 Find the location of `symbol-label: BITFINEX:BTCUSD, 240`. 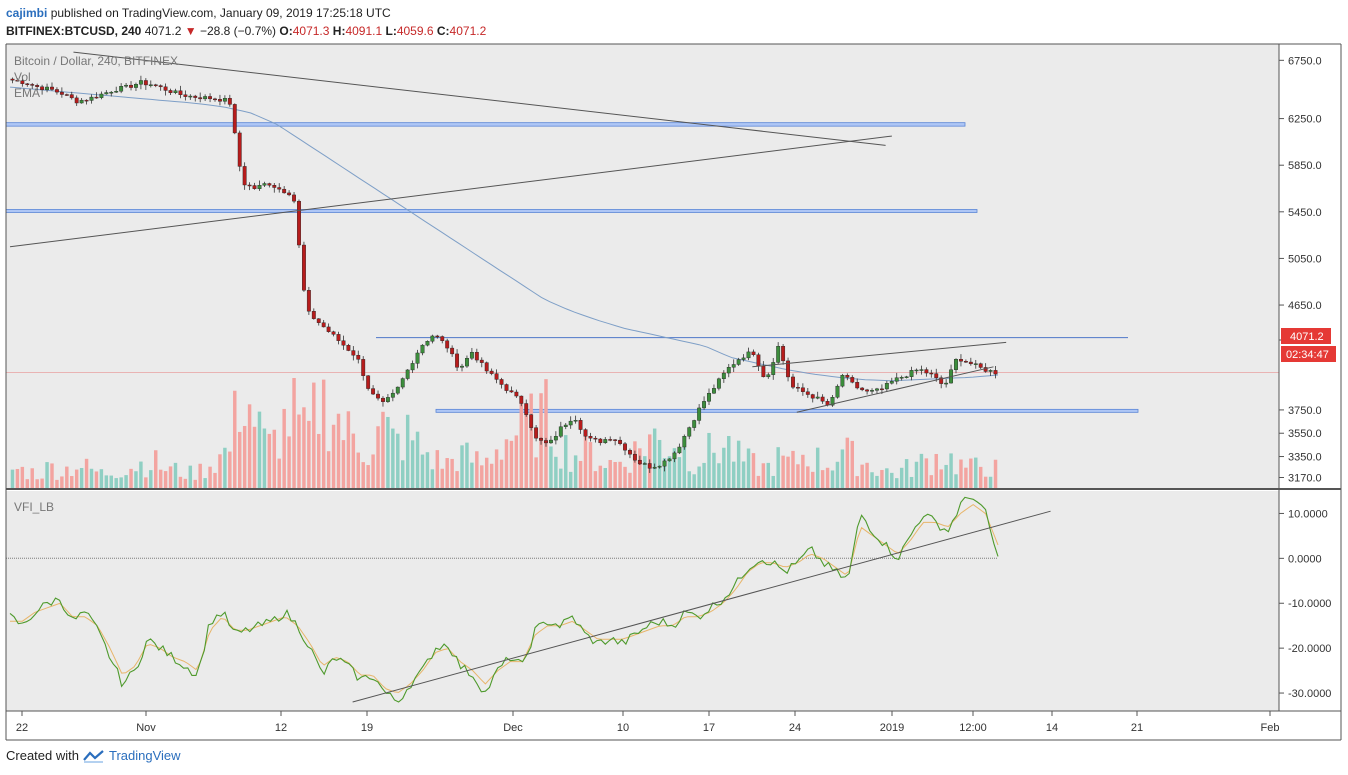

symbol-label: BITFINEX:BTCUSD, 240 is located at coordinates (74, 31).